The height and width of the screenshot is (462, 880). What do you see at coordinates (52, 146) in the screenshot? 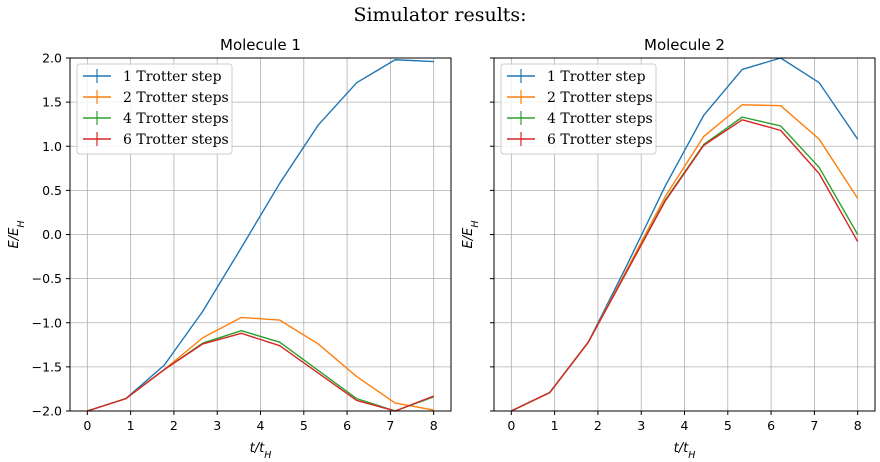
I see `y-tick-label: 1.0` at bounding box center [52, 146].